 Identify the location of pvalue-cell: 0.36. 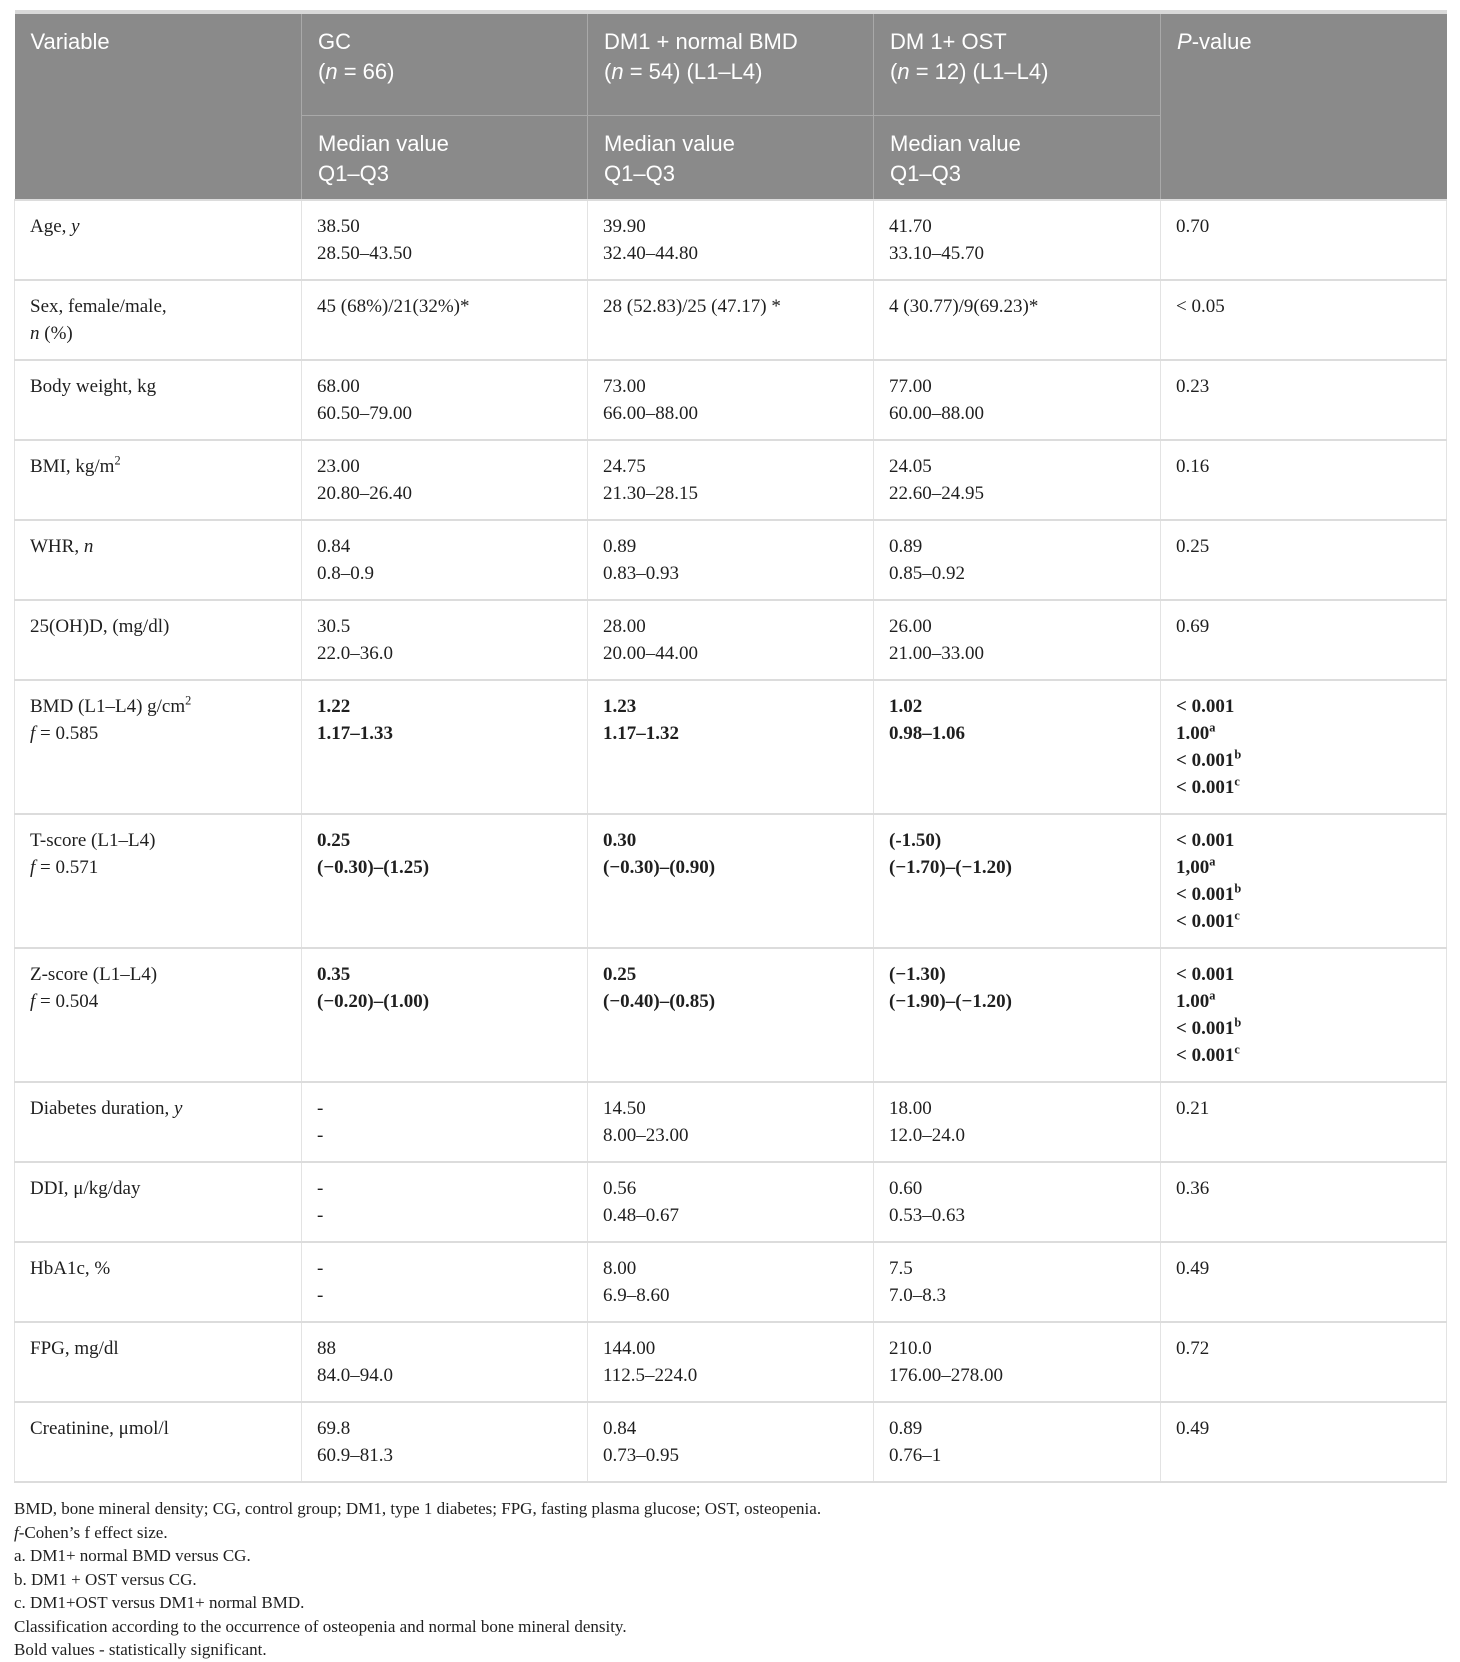
(1303, 1201).